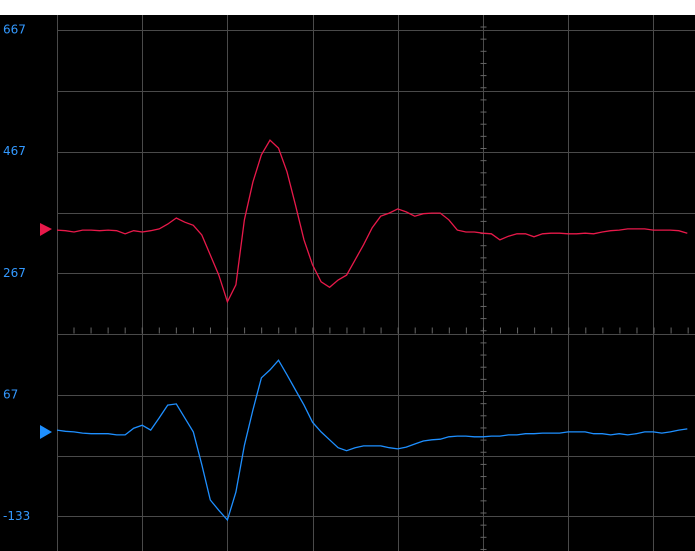 Image resolution: width=695 pixels, height=551 pixels. What do you see at coordinates (16, 516) in the screenshot?
I see `y-tick-label: -133` at bounding box center [16, 516].